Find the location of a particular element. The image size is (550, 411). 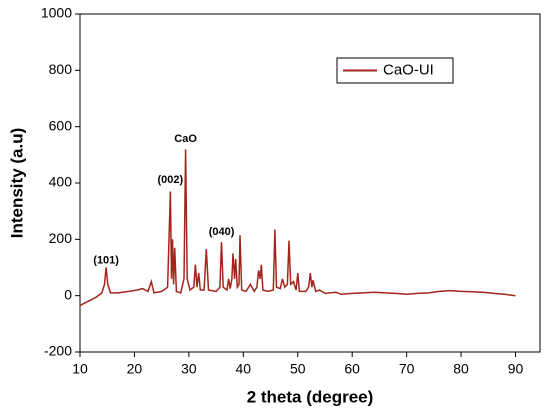

annotation: (101) is located at coordinates (106, 260).